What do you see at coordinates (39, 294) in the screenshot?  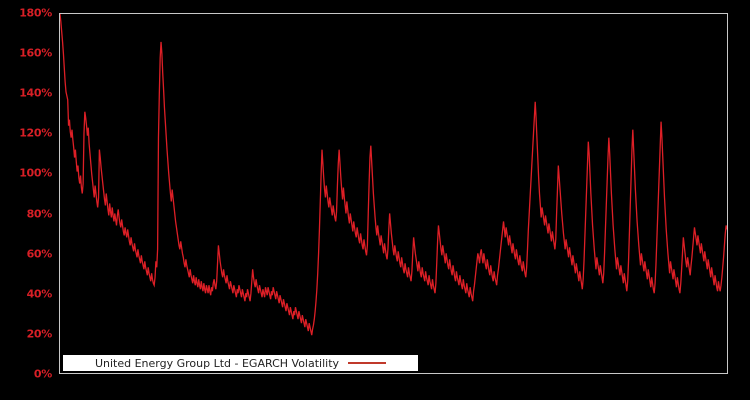 I see `y-axis-tick-label: 40%` at bounding box center [39, 294].